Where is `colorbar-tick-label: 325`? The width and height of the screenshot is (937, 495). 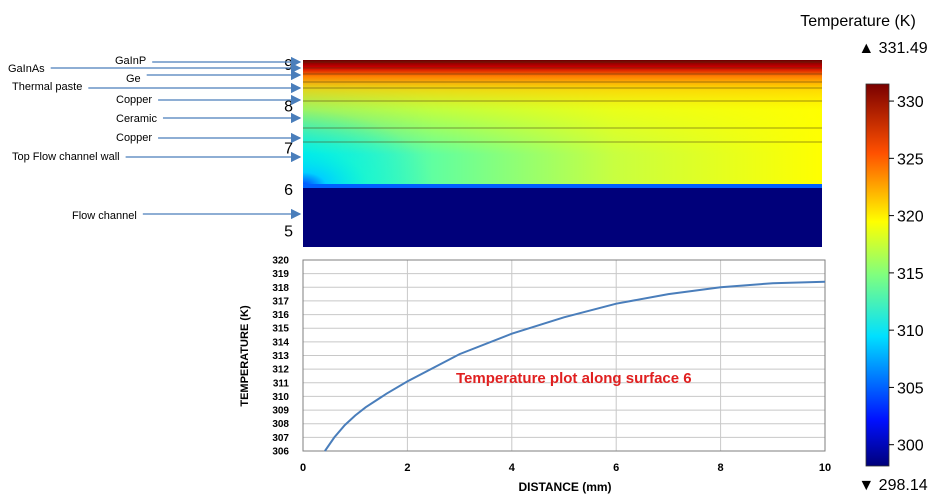
colorbar-tick-label: 325 is located at coordinates (910, 159).